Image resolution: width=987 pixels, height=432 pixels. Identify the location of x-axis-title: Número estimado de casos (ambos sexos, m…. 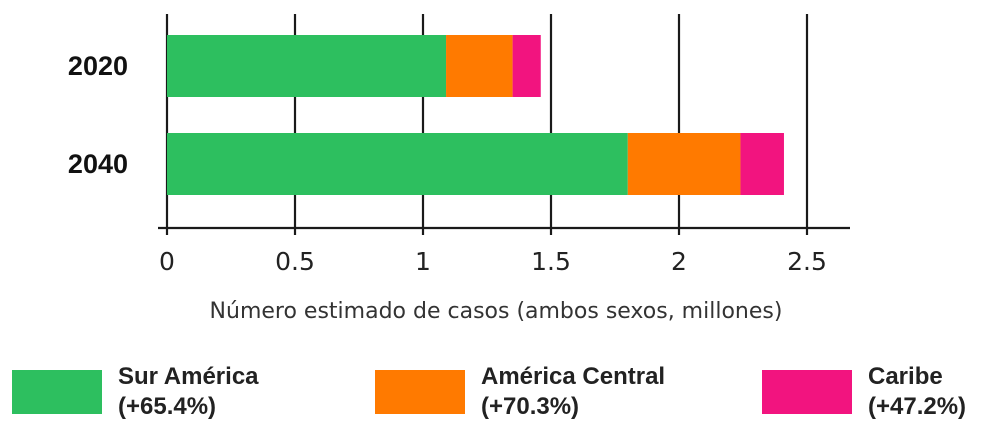
(496, 311).